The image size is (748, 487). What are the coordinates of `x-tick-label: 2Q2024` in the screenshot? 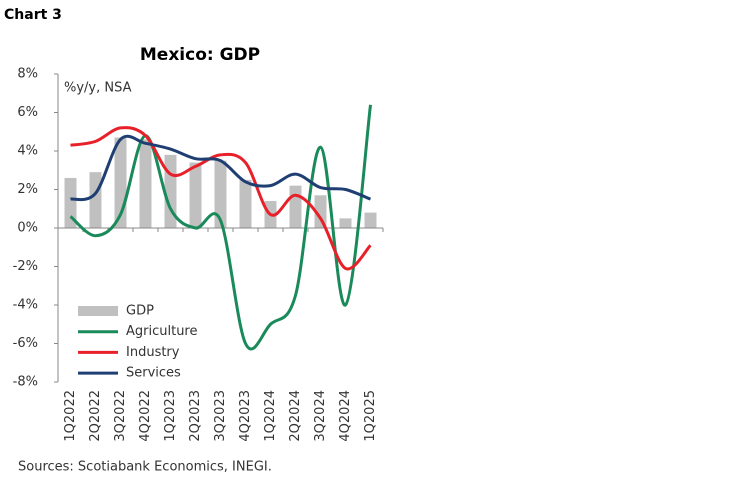 It's located at (295, 416).